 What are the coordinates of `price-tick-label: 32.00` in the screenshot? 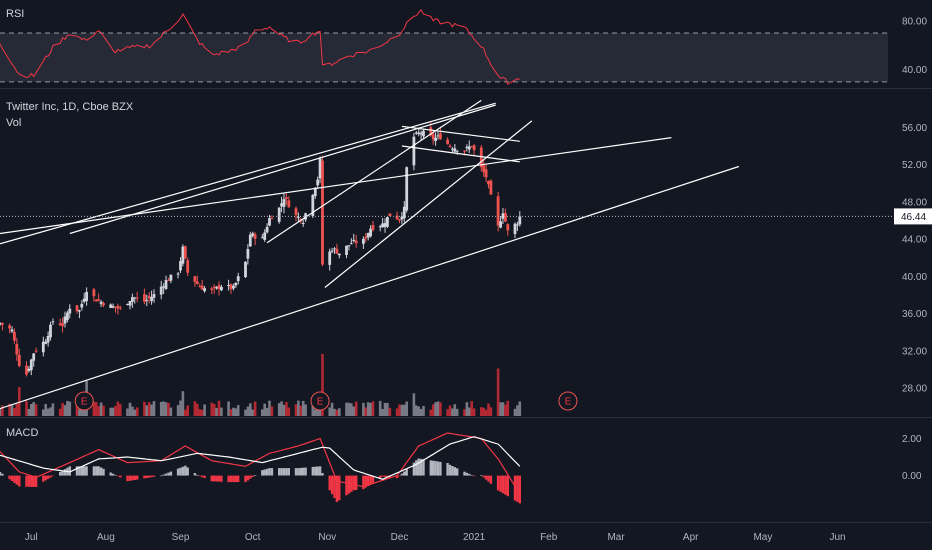 It's located at (914, 351).